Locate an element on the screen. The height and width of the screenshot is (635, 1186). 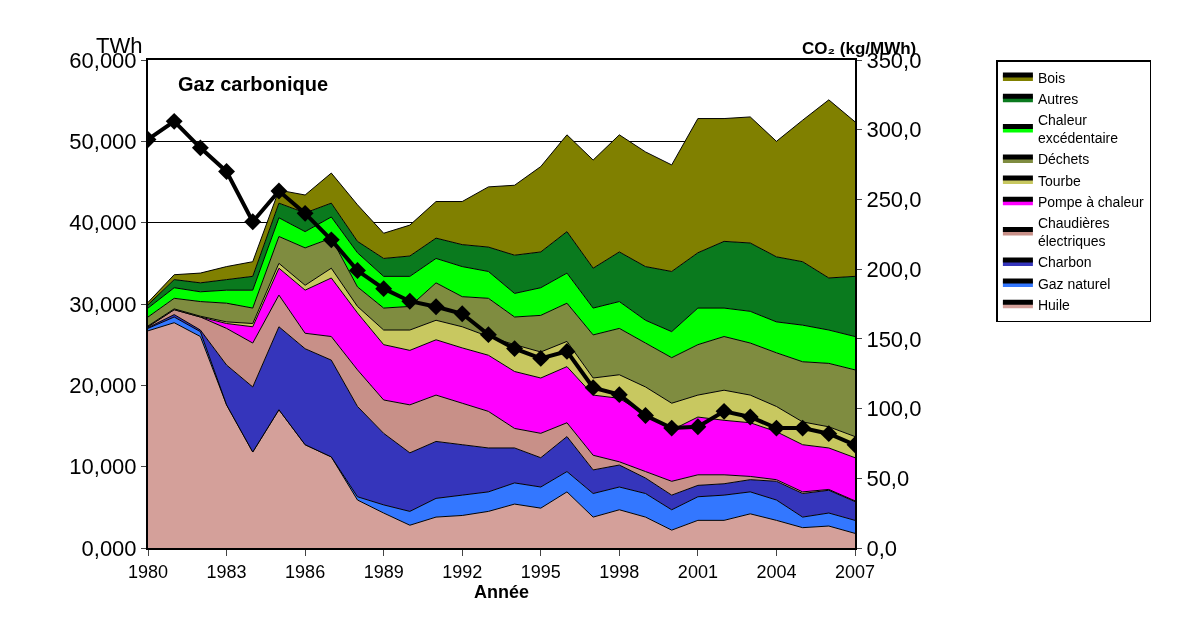
y-tick-label: 30,000 is located at coordinates (103, 304).